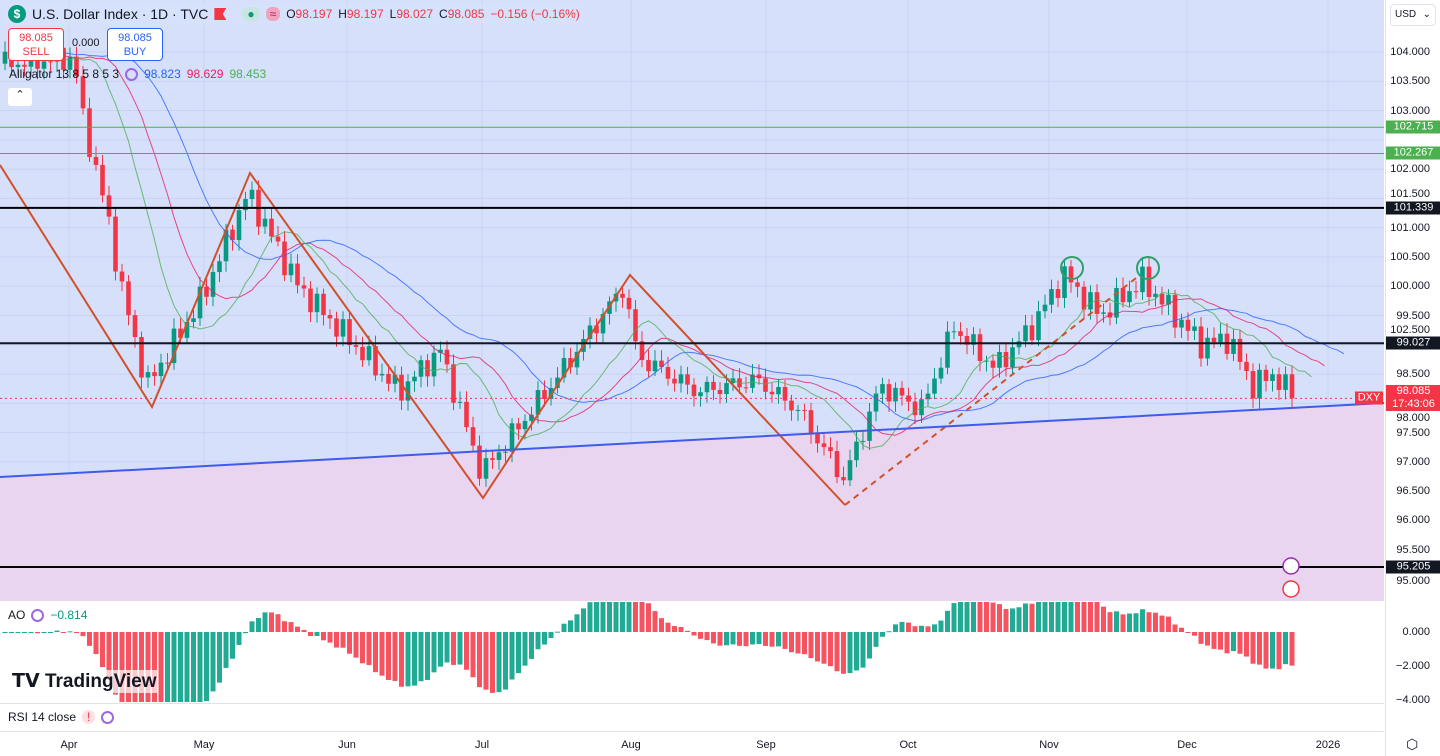 The height and width of the screenshot is (756, 1440). I want to click on loading-icon, so click(132, 74).